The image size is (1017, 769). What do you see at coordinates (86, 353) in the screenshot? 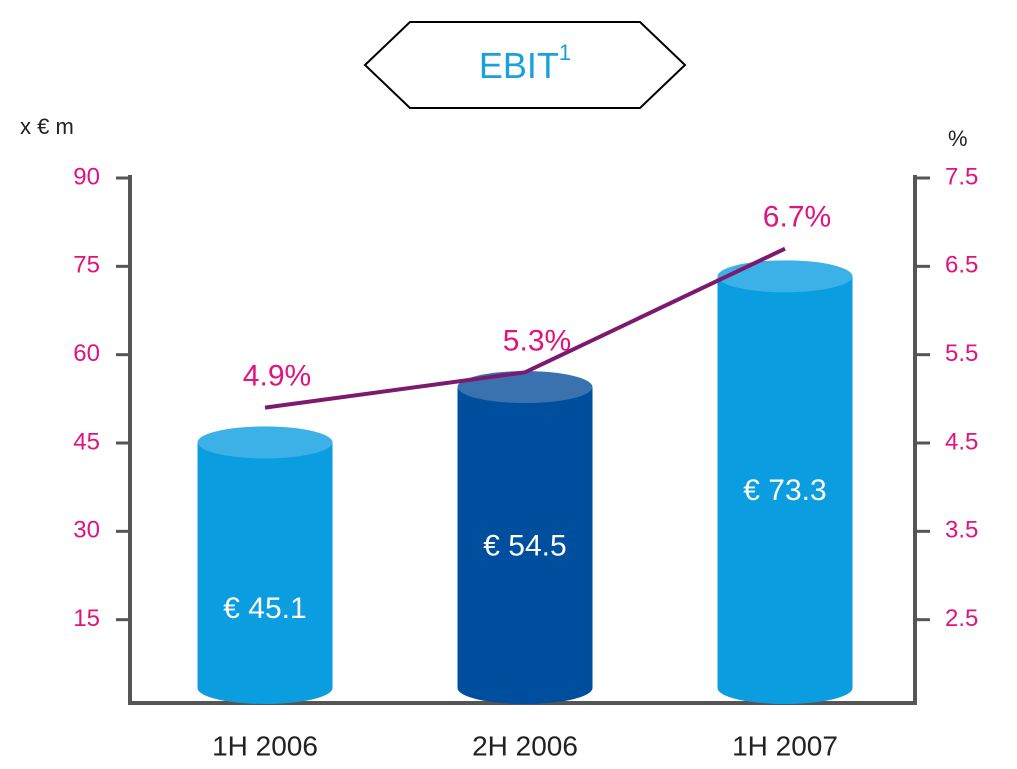
I see `y-tick-label: 60` at bounding box center [86, 353].